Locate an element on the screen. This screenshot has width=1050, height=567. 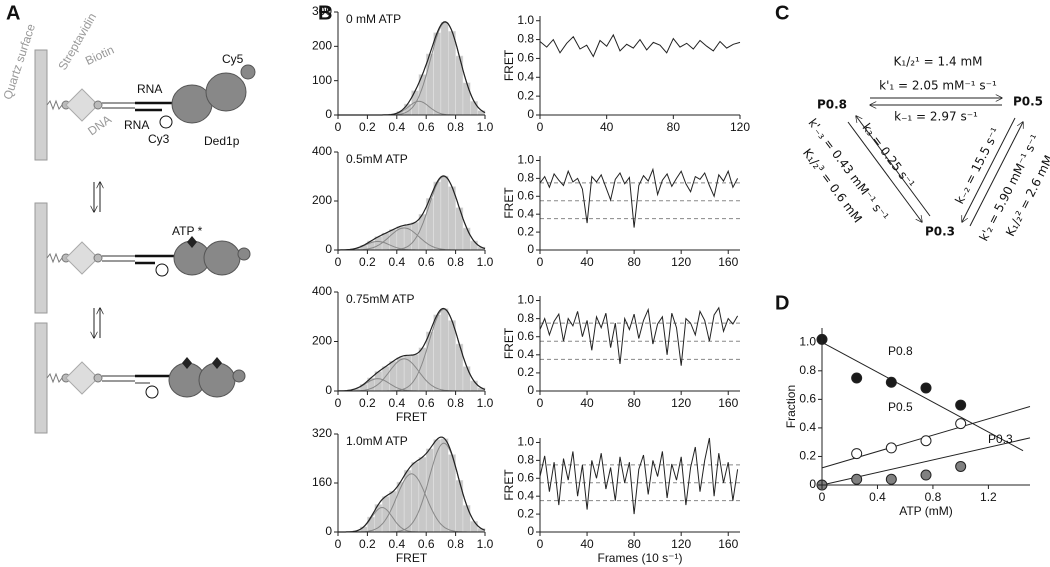
panel-annotation: 0.5mM ATP is located at coordinates (377, 159).